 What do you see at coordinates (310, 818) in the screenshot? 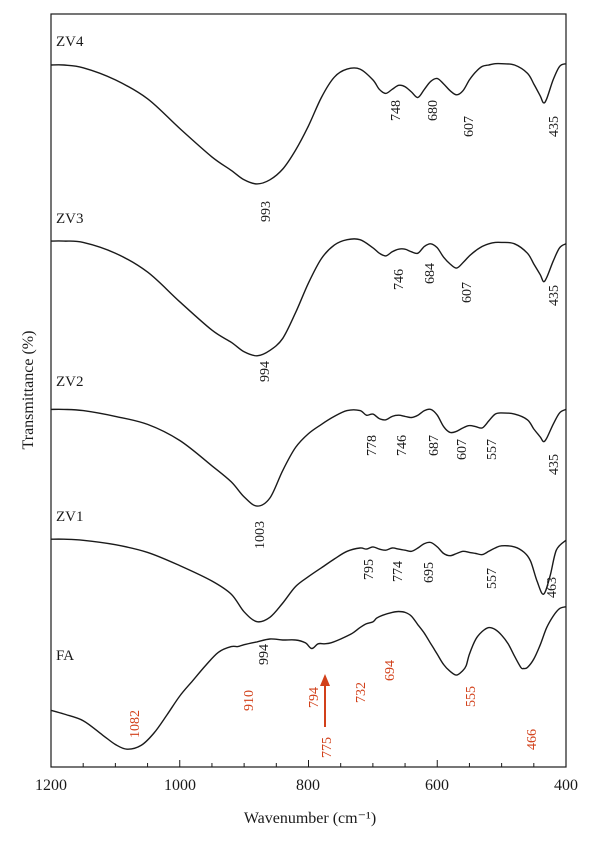
I see `x-axis-label: Wavenumber (cm⁻¹)` at bounding box center [310, 818].